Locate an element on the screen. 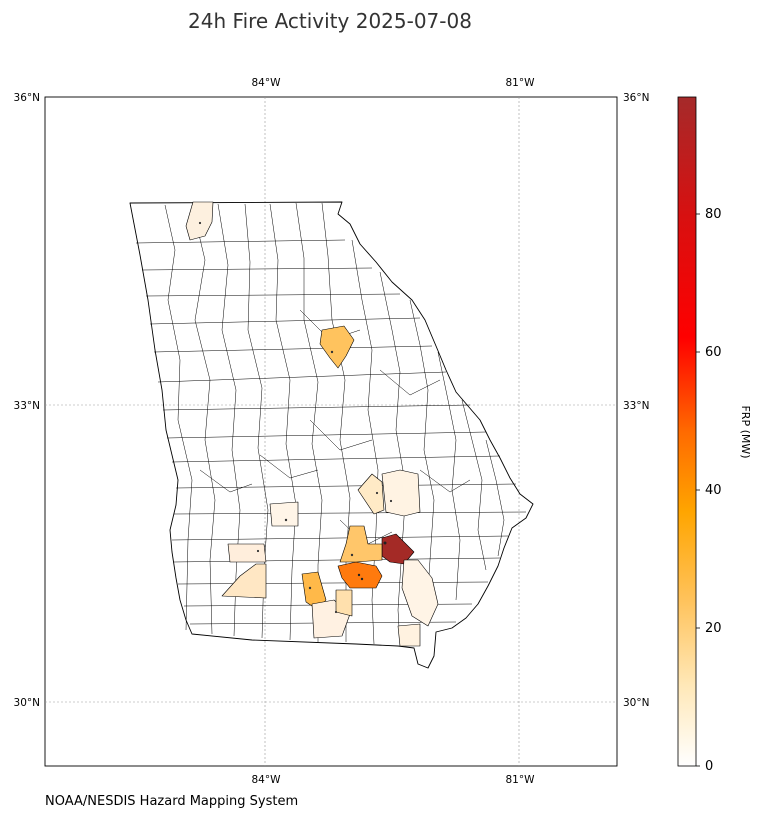 The image size is (760, 818). county-fire-northeast-central is located at coordinates (337, 347).